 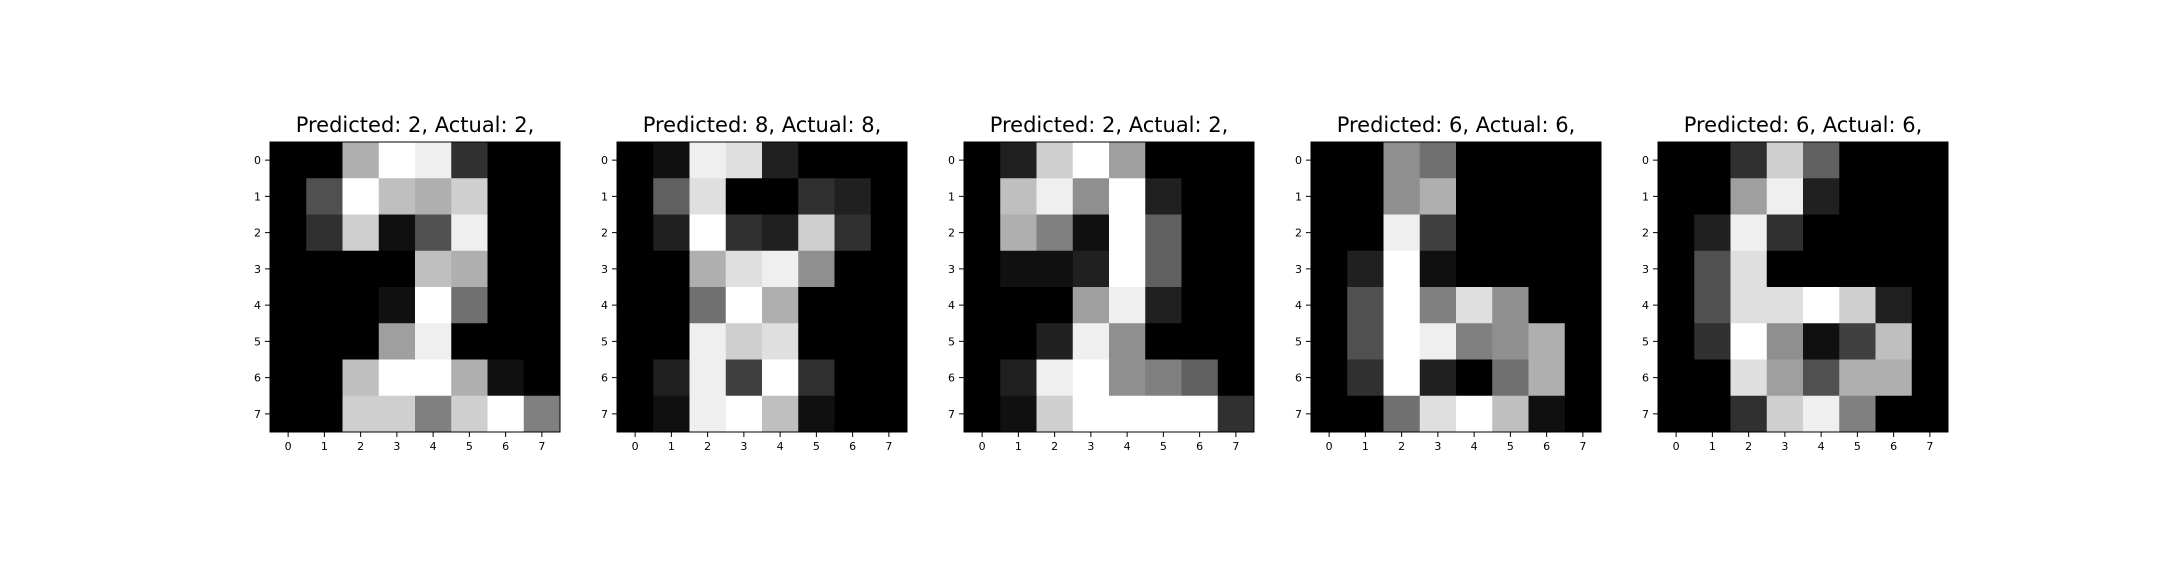 I want to click on x-tick-label: 7, so click(x=541, y=446).